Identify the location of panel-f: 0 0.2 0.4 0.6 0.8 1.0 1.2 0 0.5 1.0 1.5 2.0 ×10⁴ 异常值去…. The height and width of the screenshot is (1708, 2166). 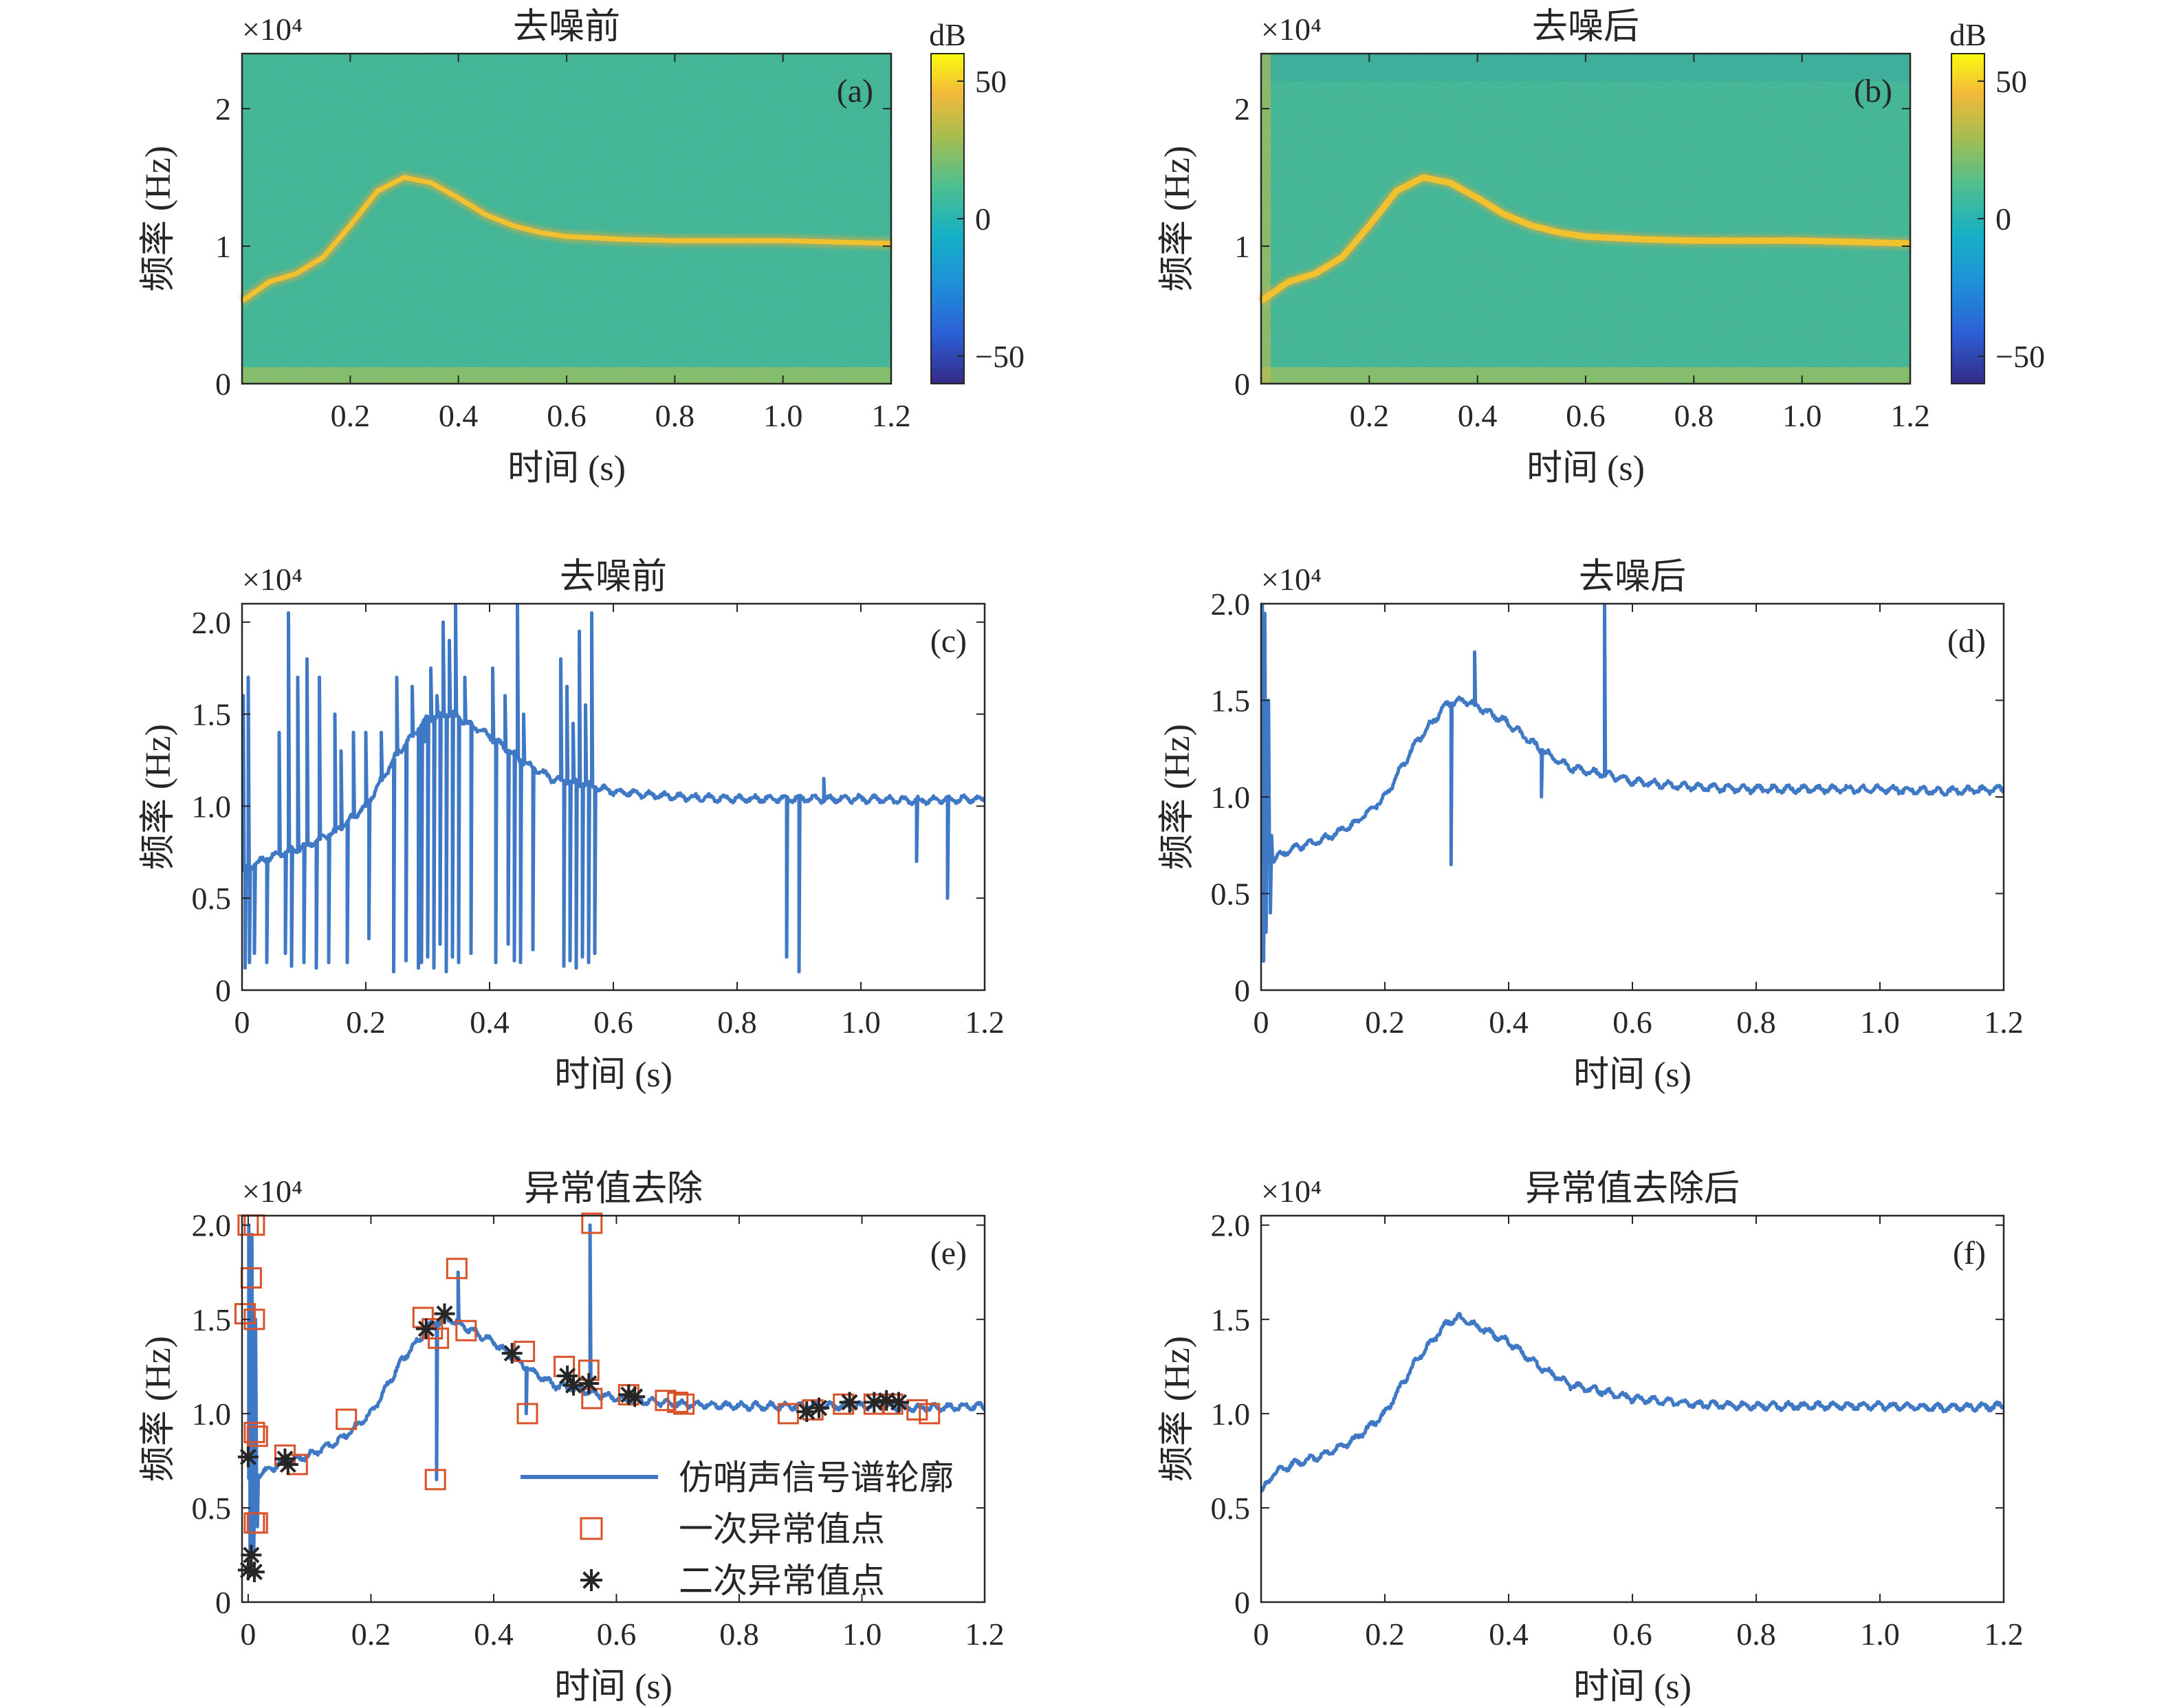
(1591, 1438).